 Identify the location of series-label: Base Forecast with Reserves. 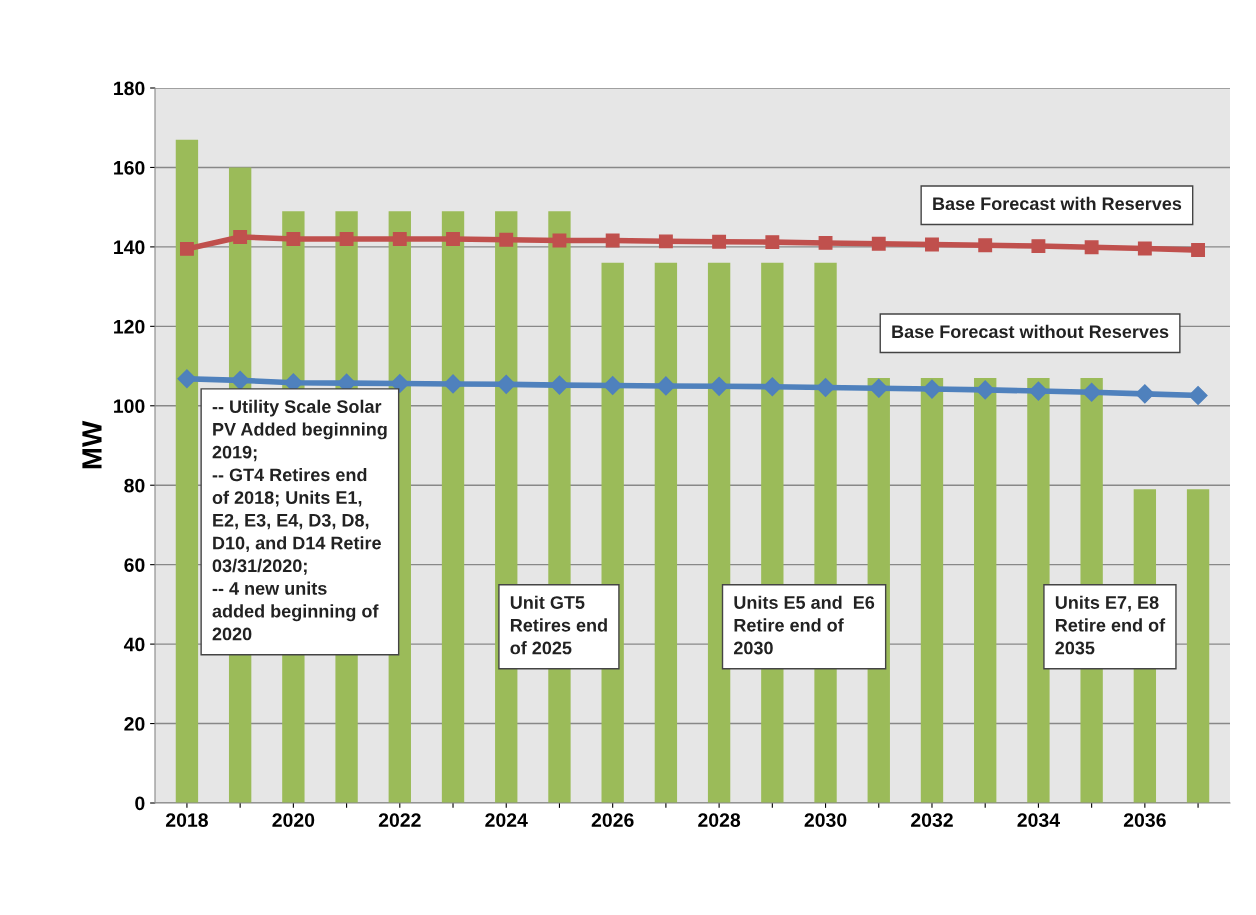
(1057, 203).